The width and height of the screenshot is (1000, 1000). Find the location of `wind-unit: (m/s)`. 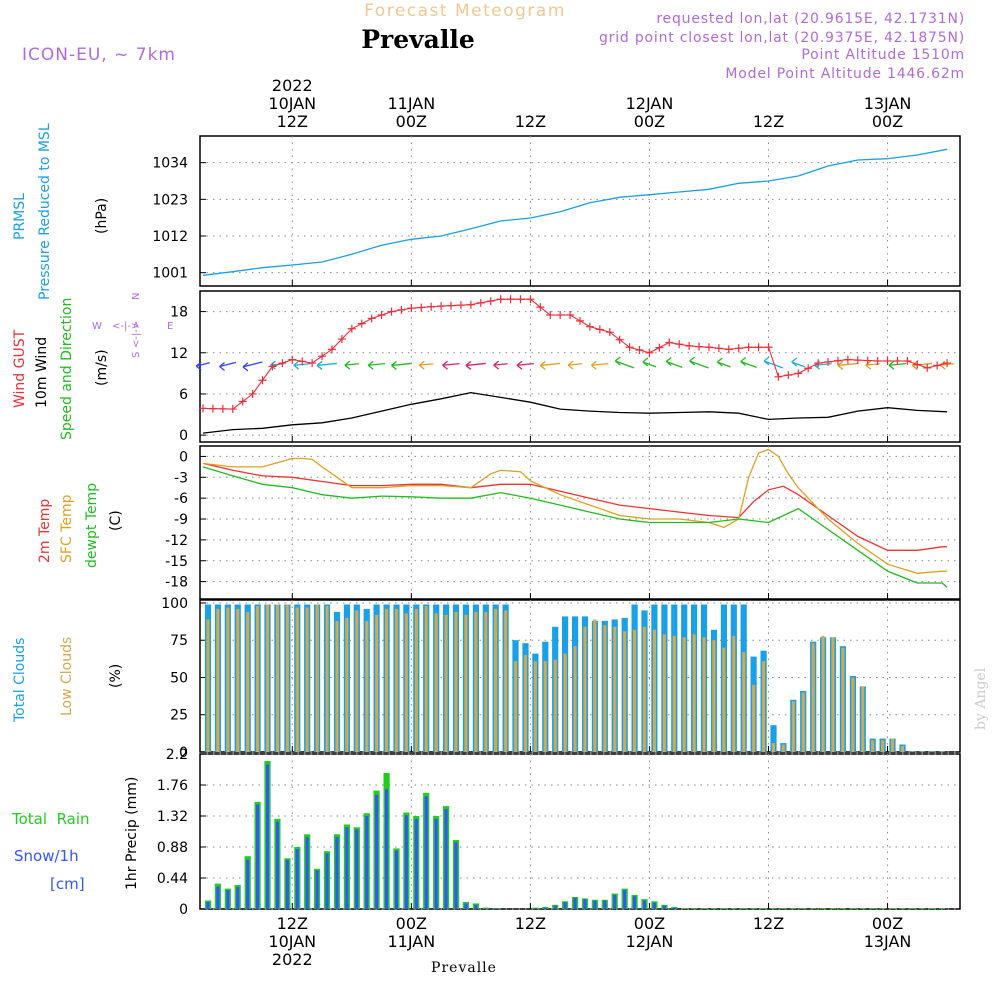

wind-unit: (m/s) is located at coordinates (102, 367).